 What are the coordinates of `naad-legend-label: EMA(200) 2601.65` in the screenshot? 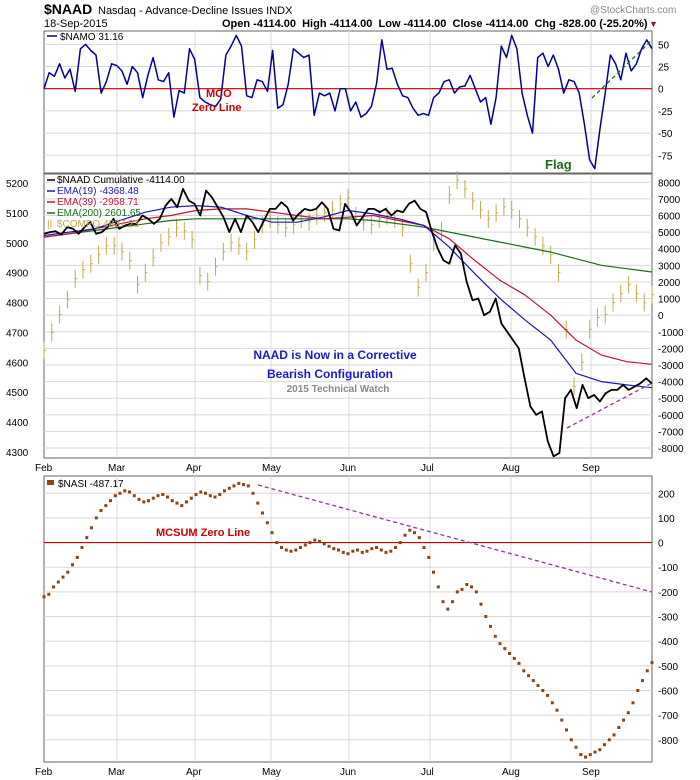 It's located at (99, 213).